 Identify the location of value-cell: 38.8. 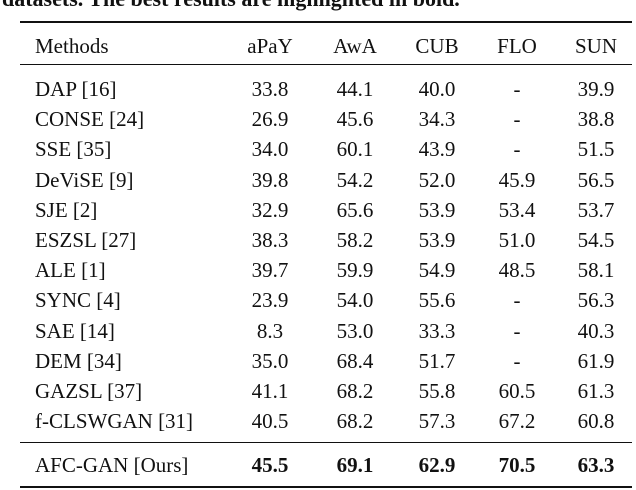
(596, 119).